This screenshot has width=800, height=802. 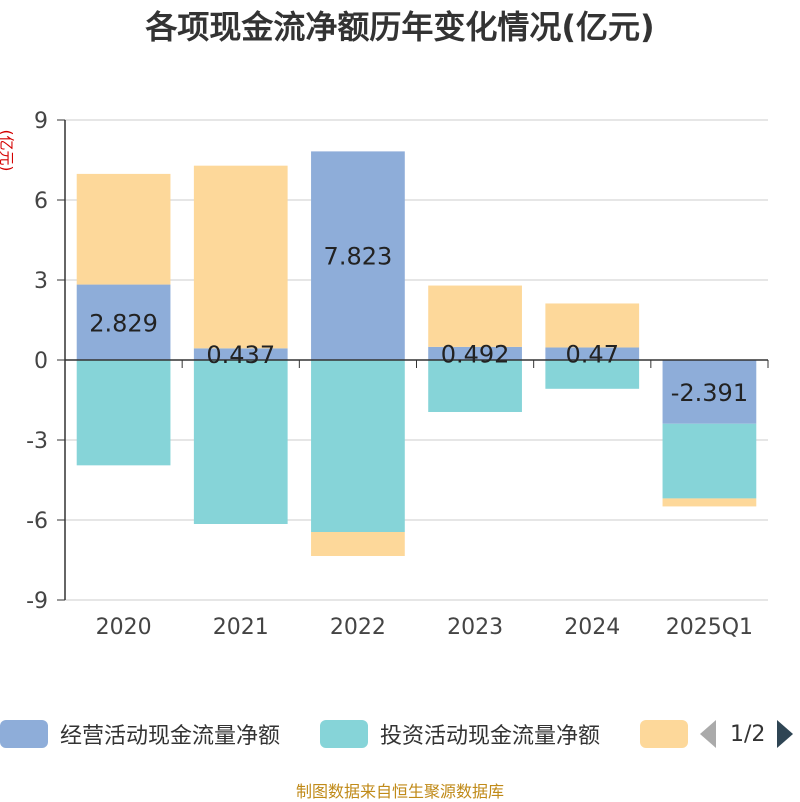 I want to click on chart-title: 各项现金流净额历年变化情况(亿元), so click(x=400, y=27).